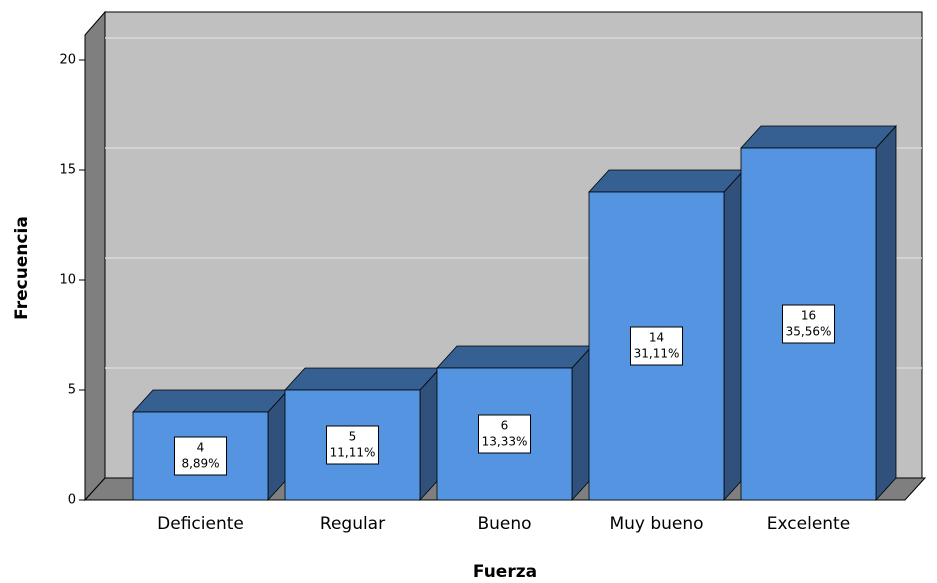 This screenshot has height=583, width=937. Describe the element at coordinates (67, 60) in the screenshot. I see `y-tick-label: 20` at that location.